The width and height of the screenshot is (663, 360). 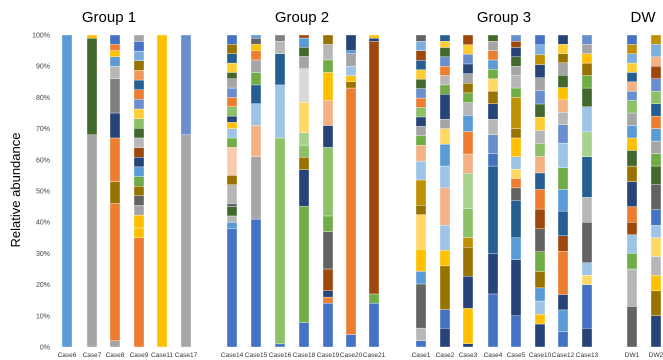 What do you see at coordinates (41, 36) in the screenshot?
I see `y-tick-label: 100%` at bounding box center [41, 36].